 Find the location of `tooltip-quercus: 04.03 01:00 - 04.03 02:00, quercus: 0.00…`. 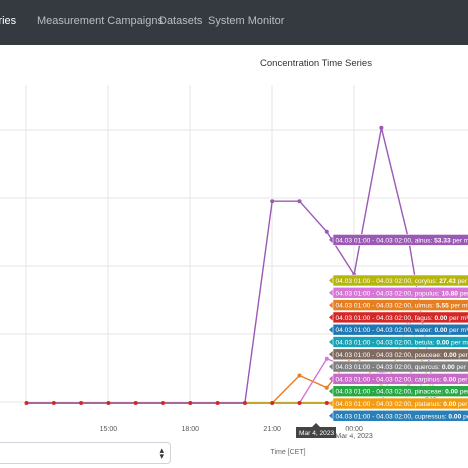

tooltip-quercus: 04.03 01:00 - 04.03 02:00, quercus: 0.00… is located at coordinates (398, 366).